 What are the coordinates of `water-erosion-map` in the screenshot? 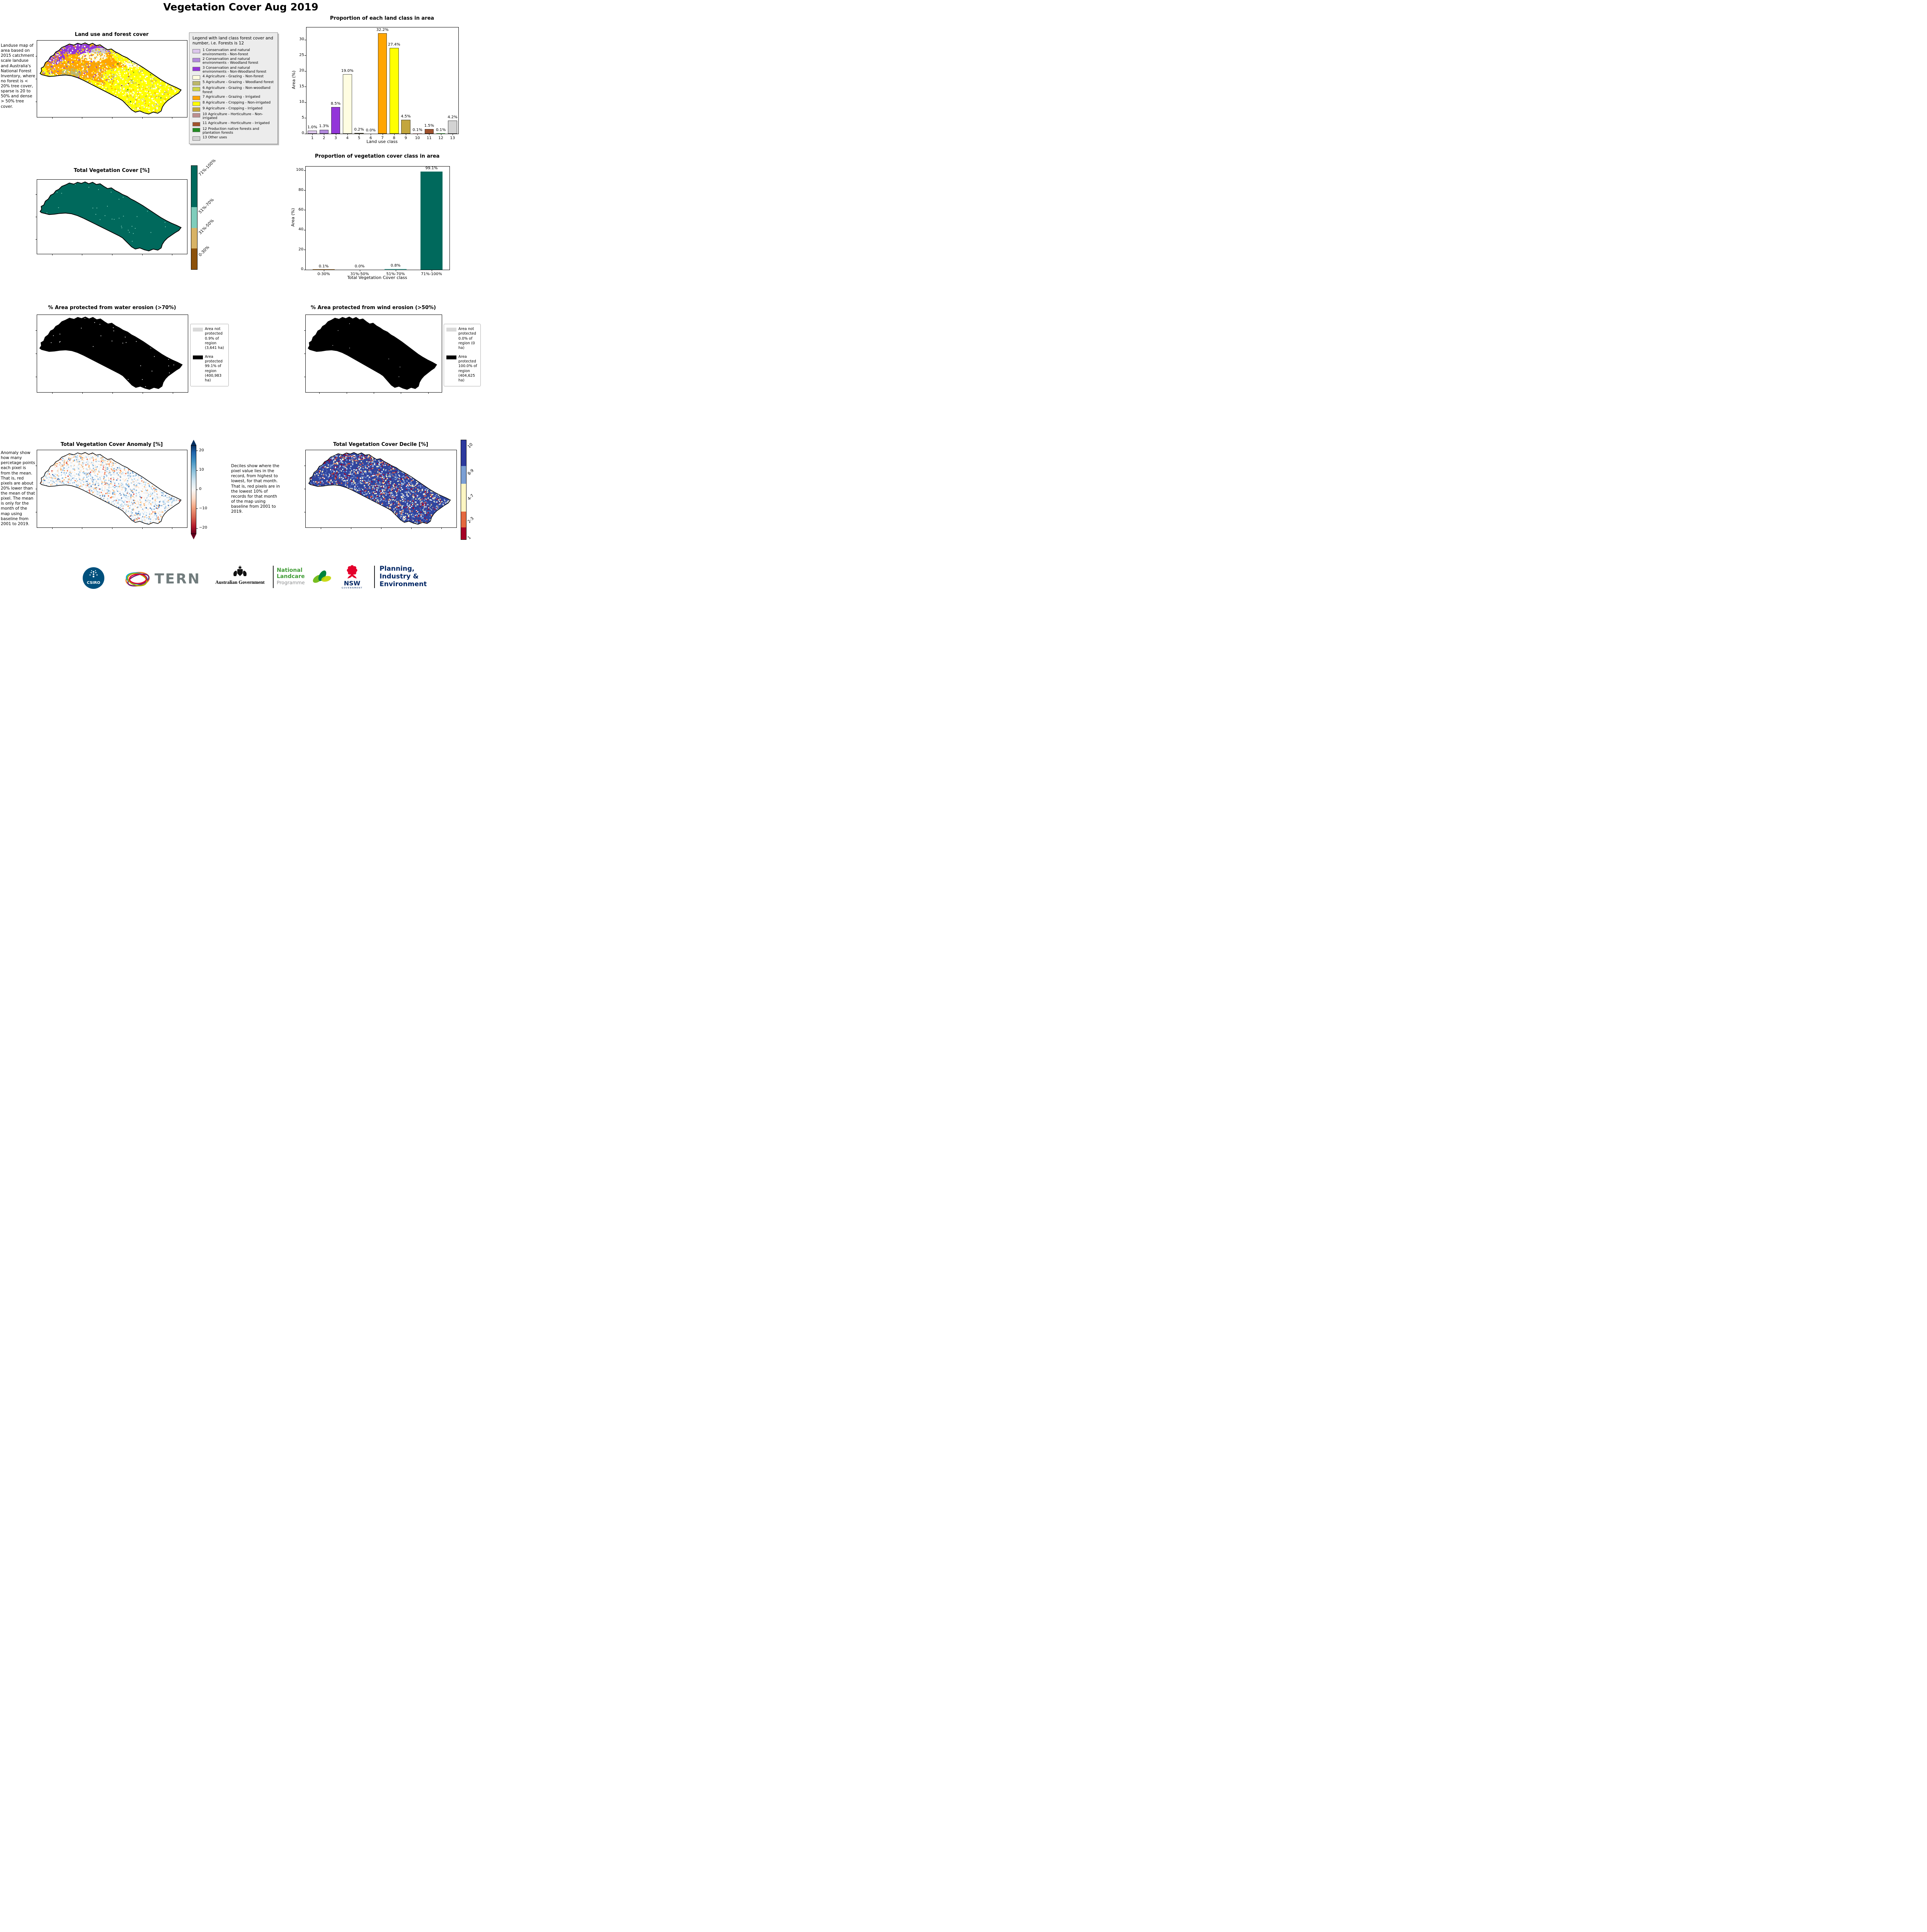 It's located at (112, 355).